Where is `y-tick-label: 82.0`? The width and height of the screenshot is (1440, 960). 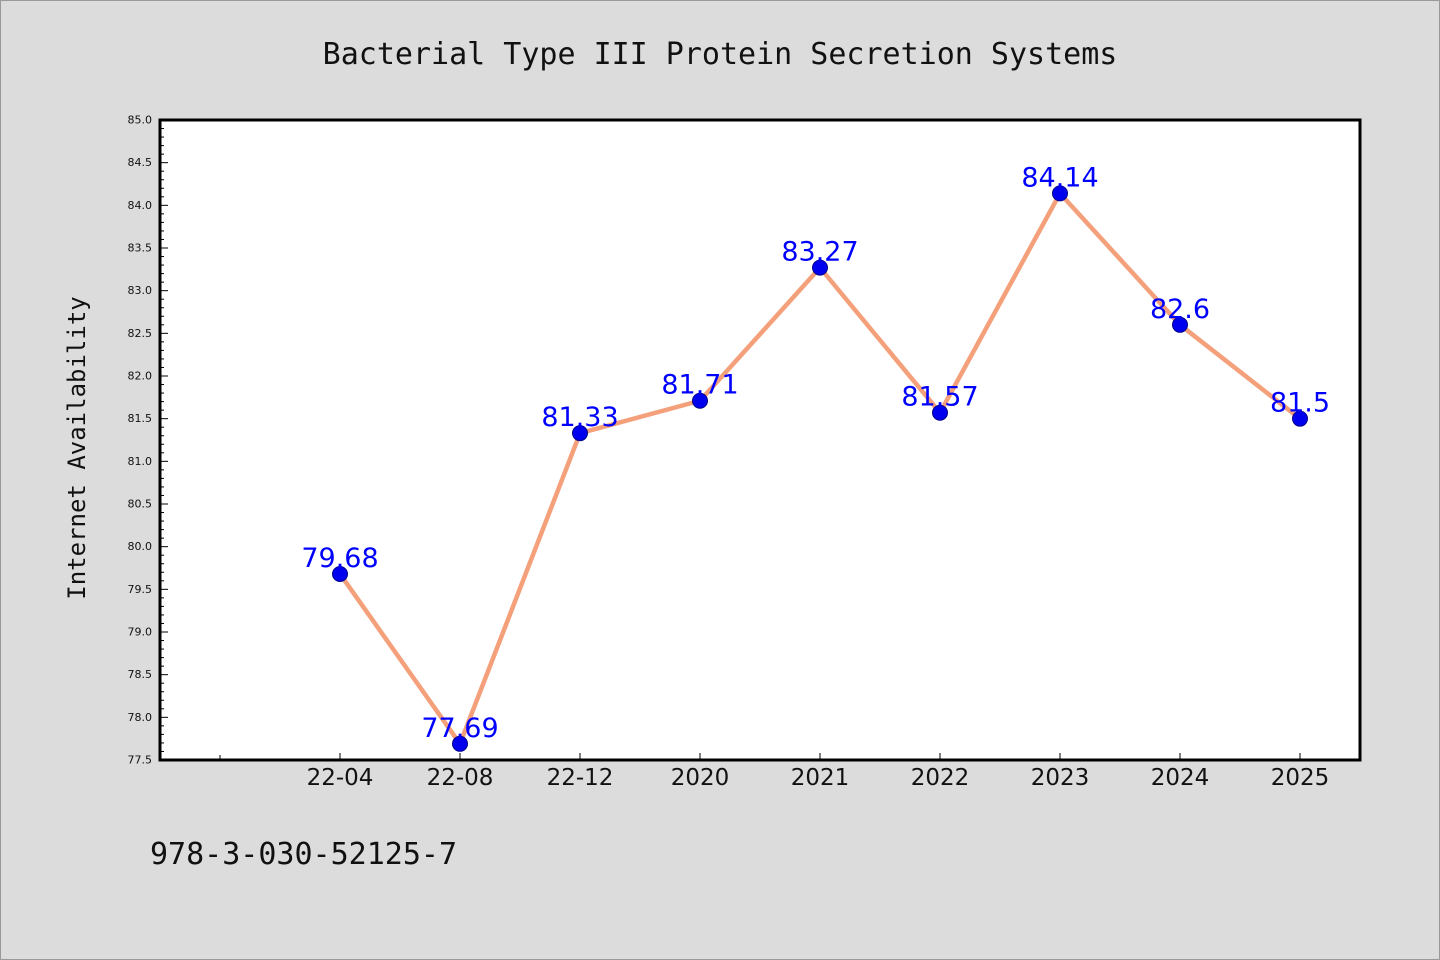
y-tick-label: 82.0 is located at coordinates (140, 376).